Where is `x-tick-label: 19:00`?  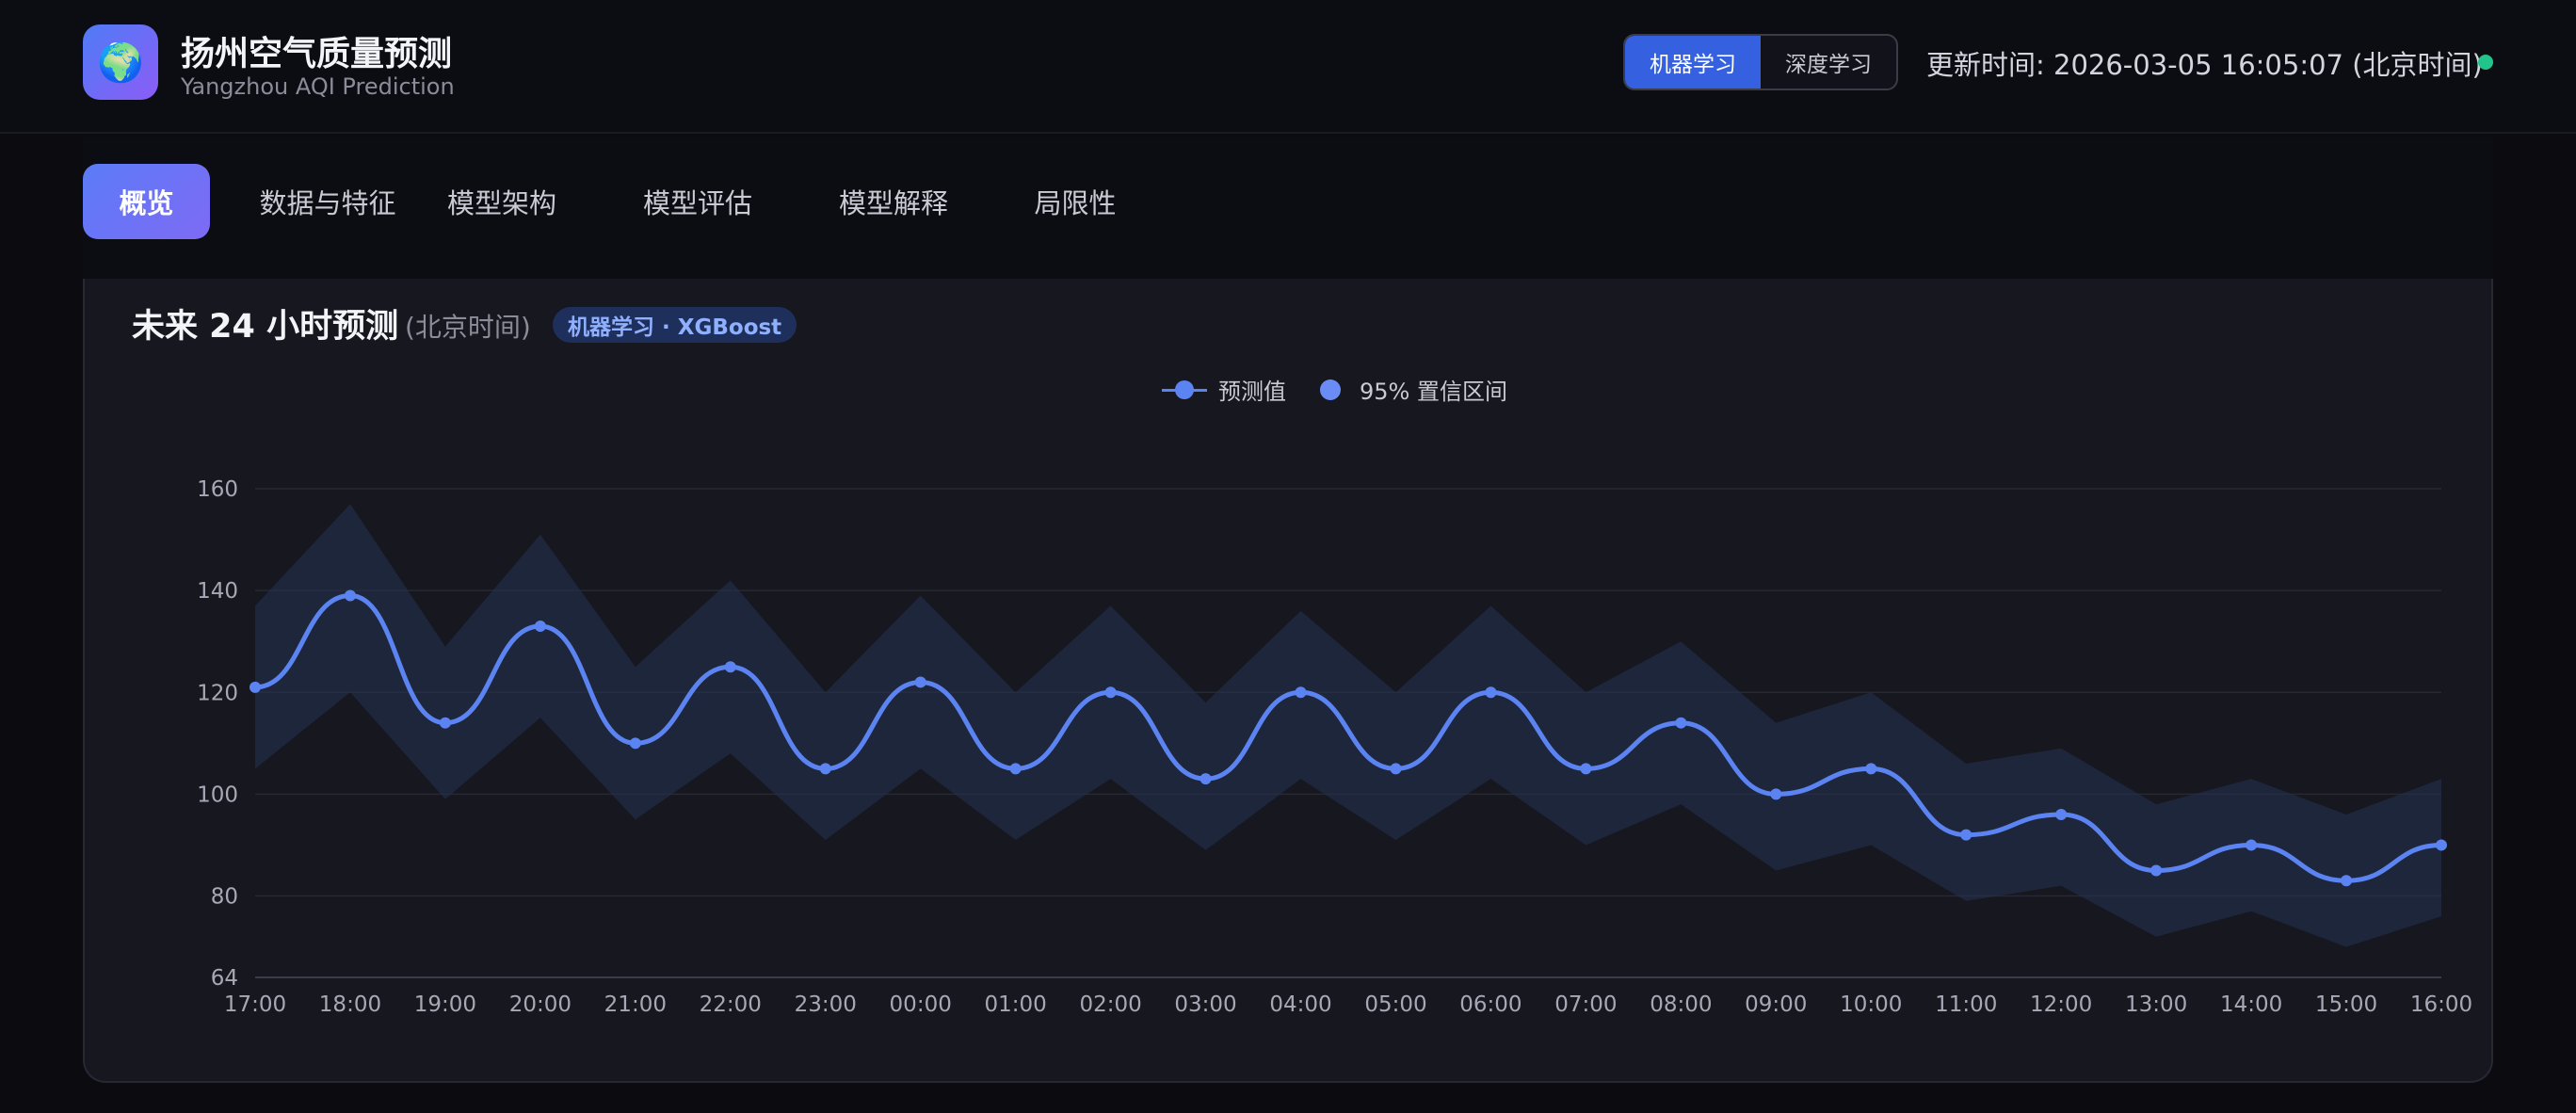
x-tick-label: 19:00 is located at coordinates (445, 1005).